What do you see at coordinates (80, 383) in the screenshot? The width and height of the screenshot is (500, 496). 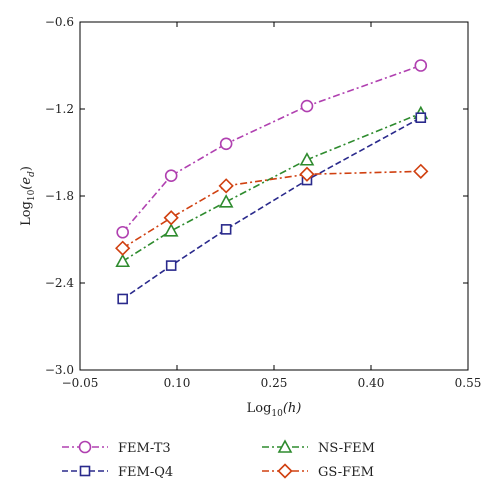 I see `x-tick-label: −0.05` at bounding box center [80, 383].